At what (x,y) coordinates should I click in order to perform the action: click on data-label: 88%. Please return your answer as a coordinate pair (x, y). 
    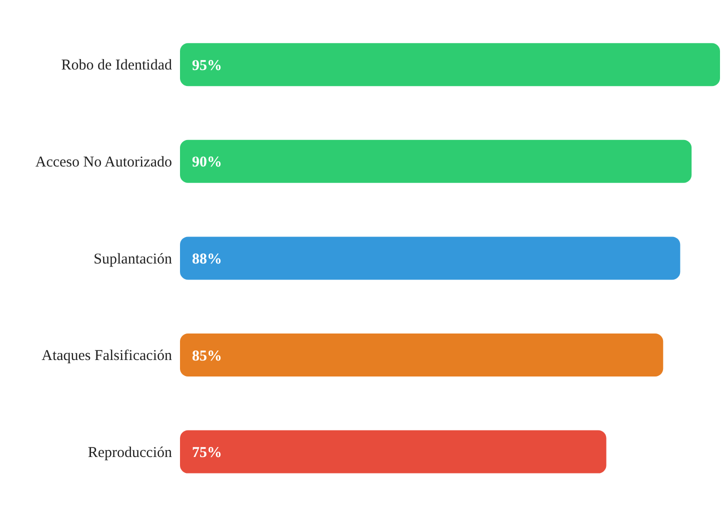
    Looking at the image, I should click on (207, 260).